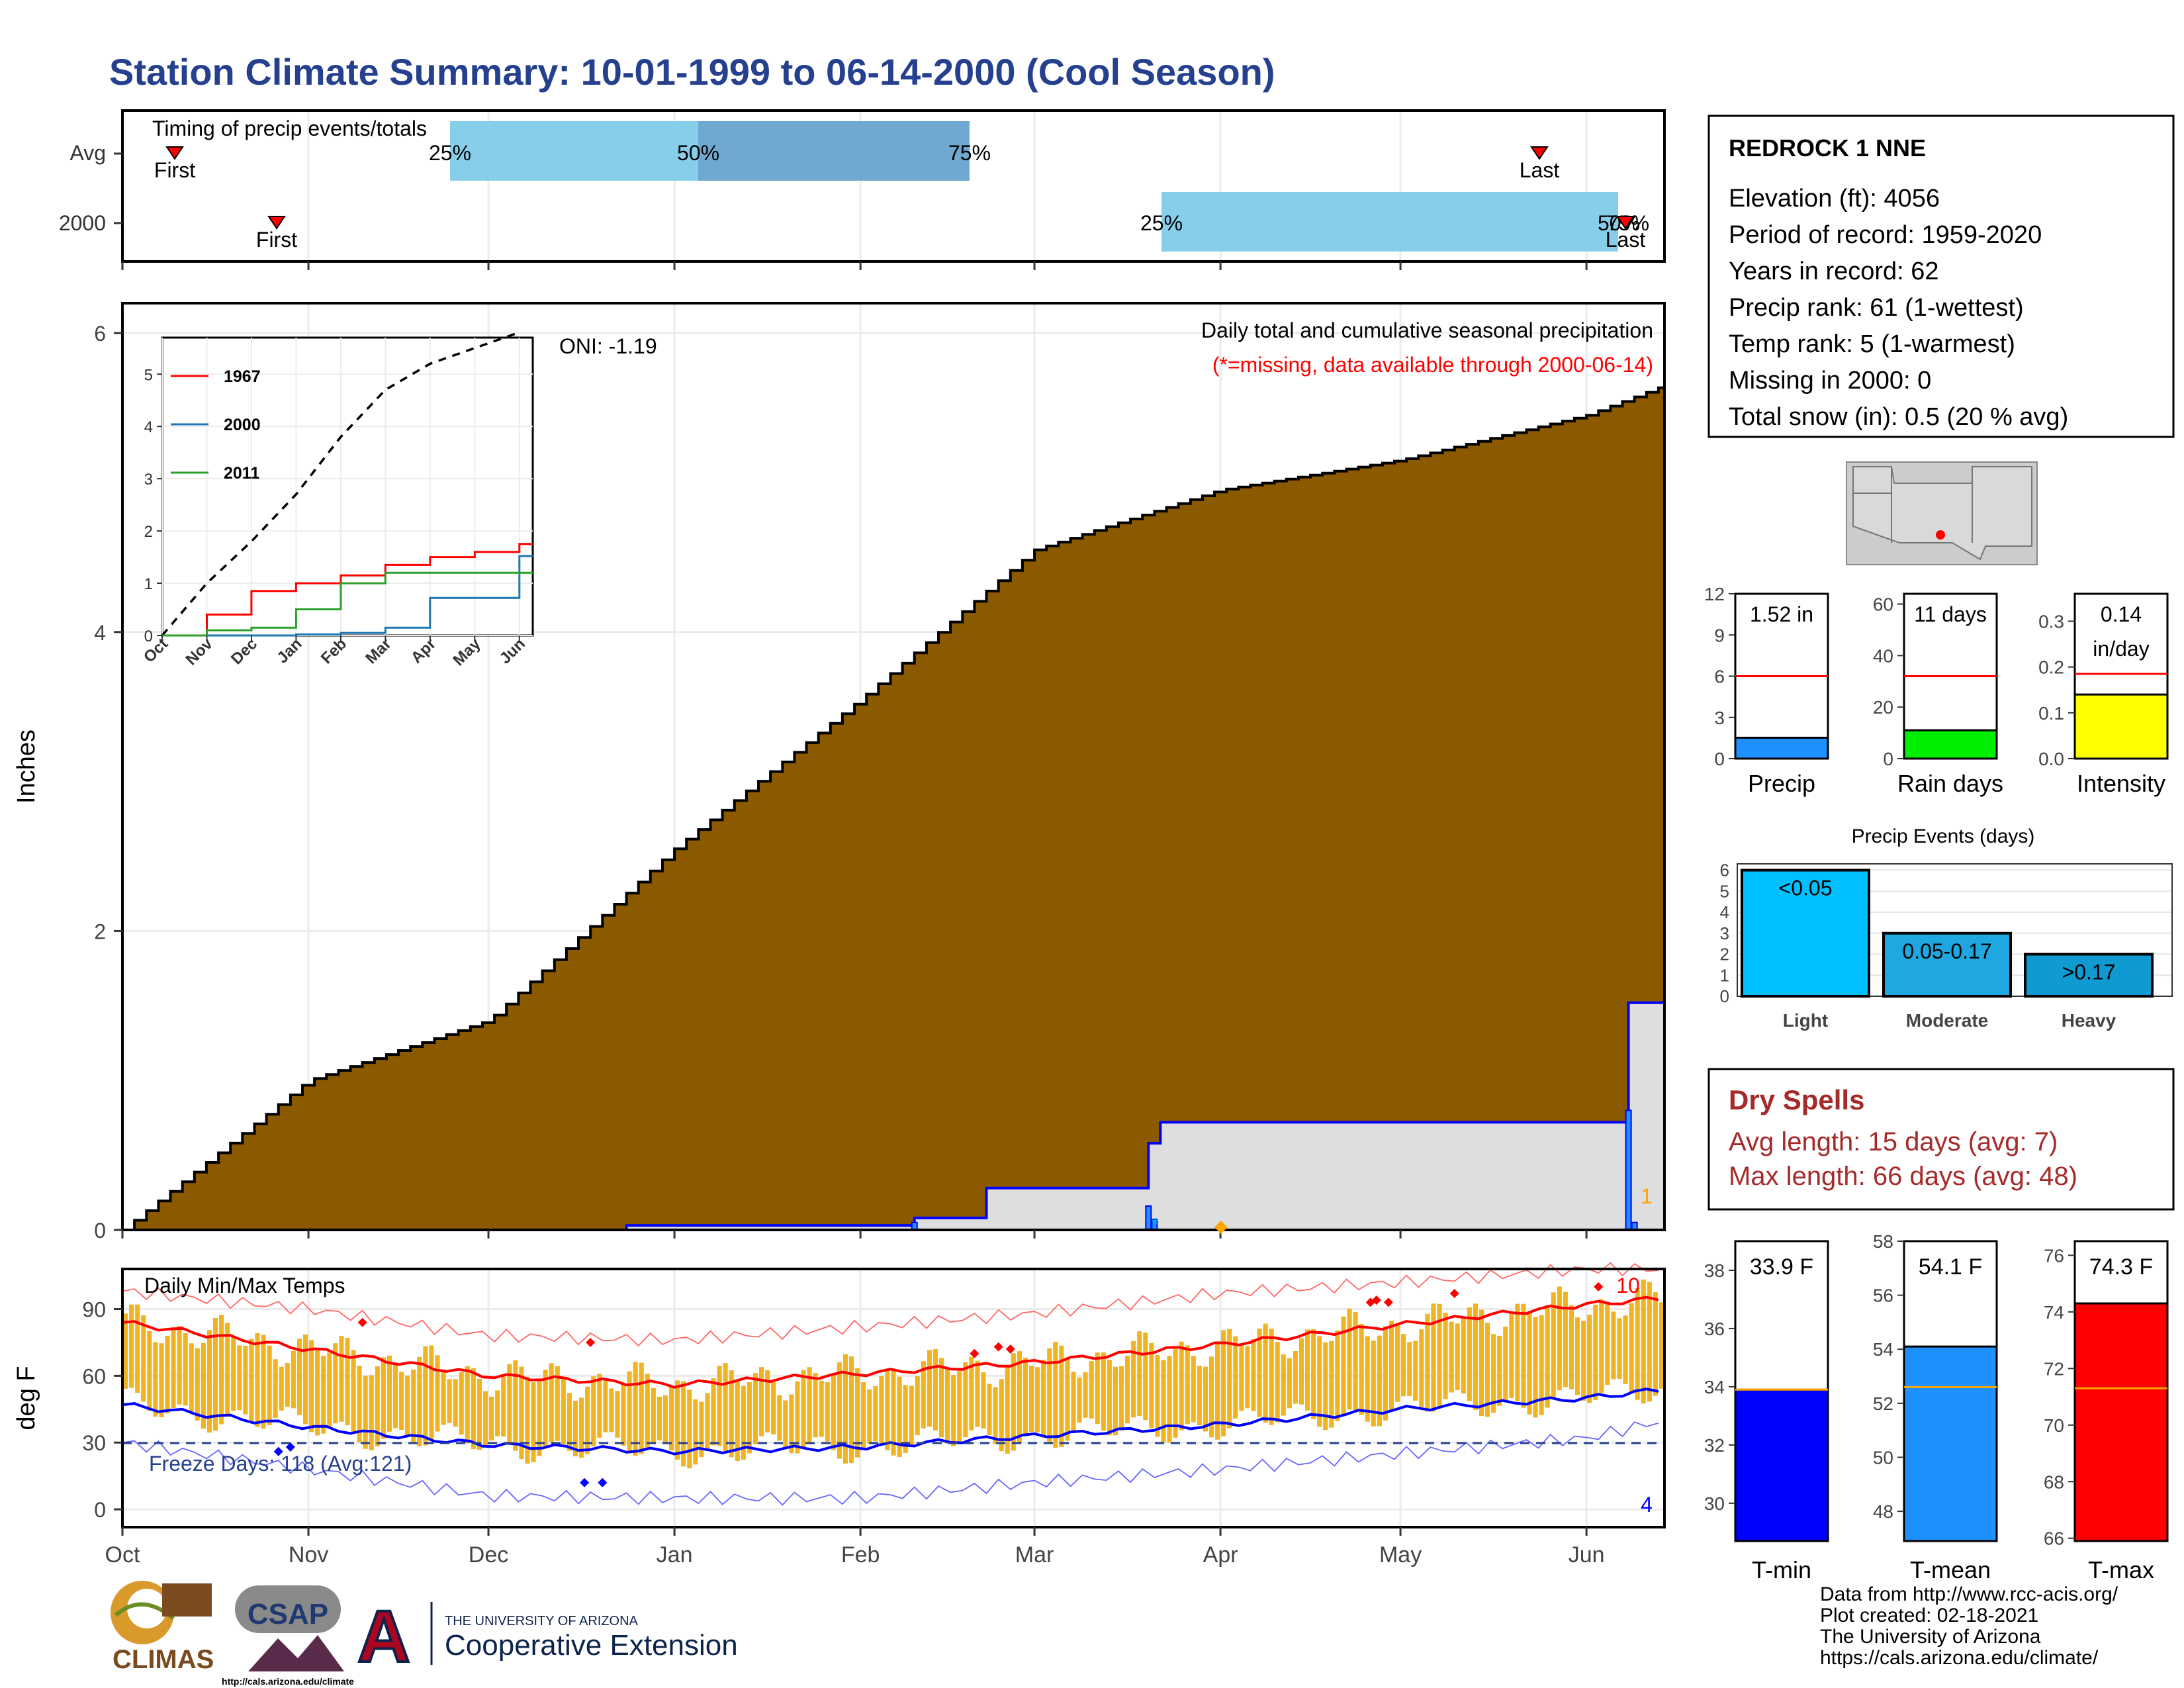 This screenshot has height=1688, width=2184. What do you see at coordinates (2051, 713) in the screenshot?
I see `small-bar-tick-label: 0.1` at bounding box center [2051, 713].